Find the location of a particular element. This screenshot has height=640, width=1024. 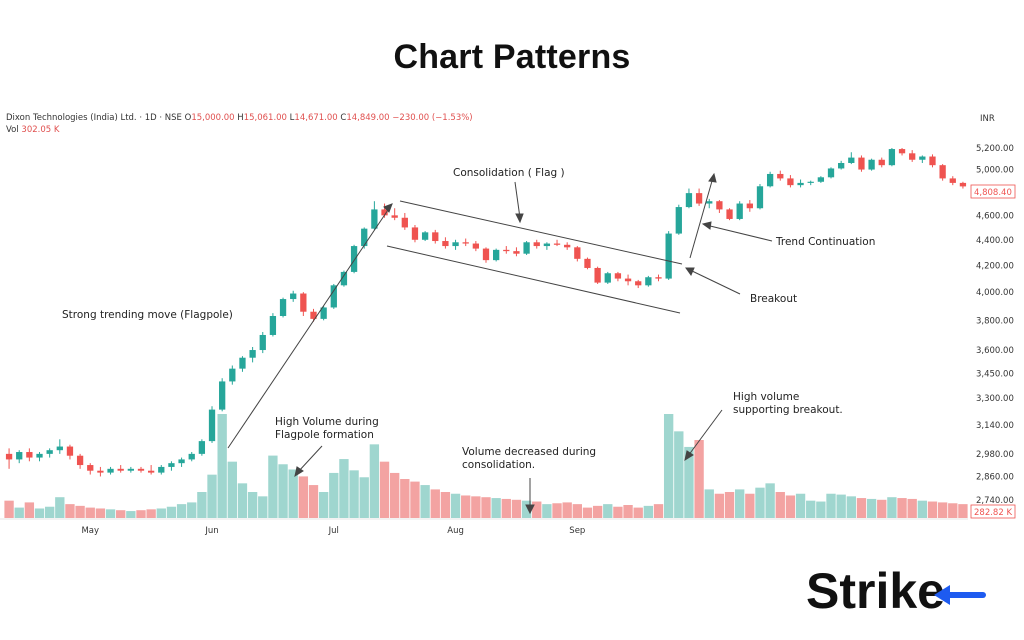

header-high: 15,061.00 is located at coordinates (265, 118).